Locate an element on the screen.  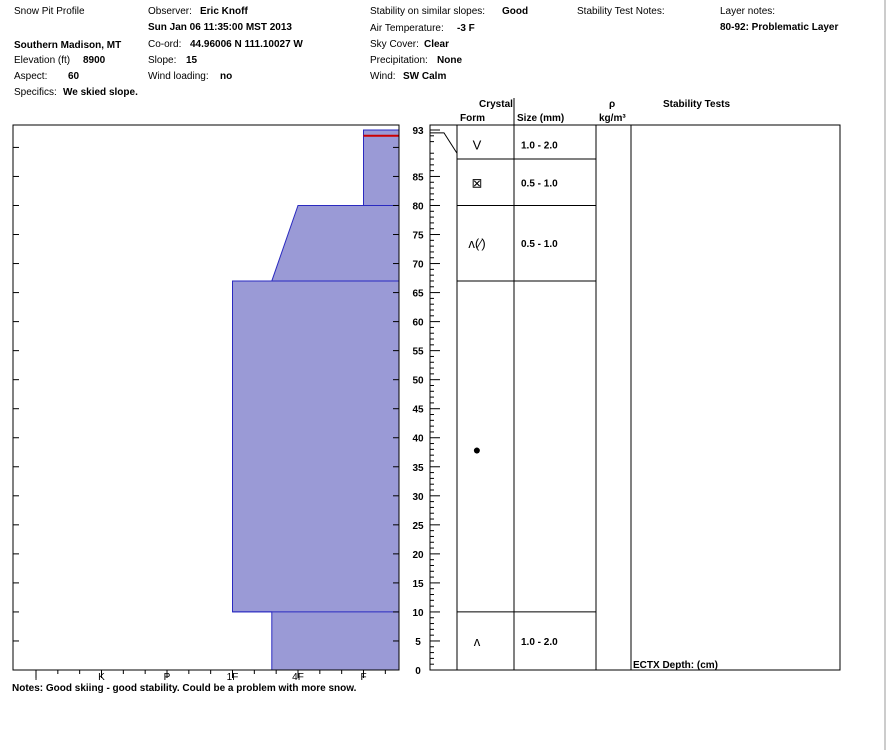
depth-tick-label: 93 is located at coordinates (418, 131).